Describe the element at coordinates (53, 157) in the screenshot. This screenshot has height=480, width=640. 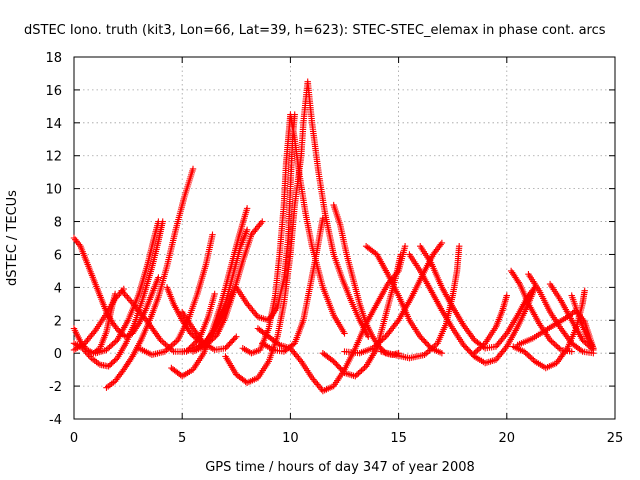
I see `y-tick-label: 12` at that location.